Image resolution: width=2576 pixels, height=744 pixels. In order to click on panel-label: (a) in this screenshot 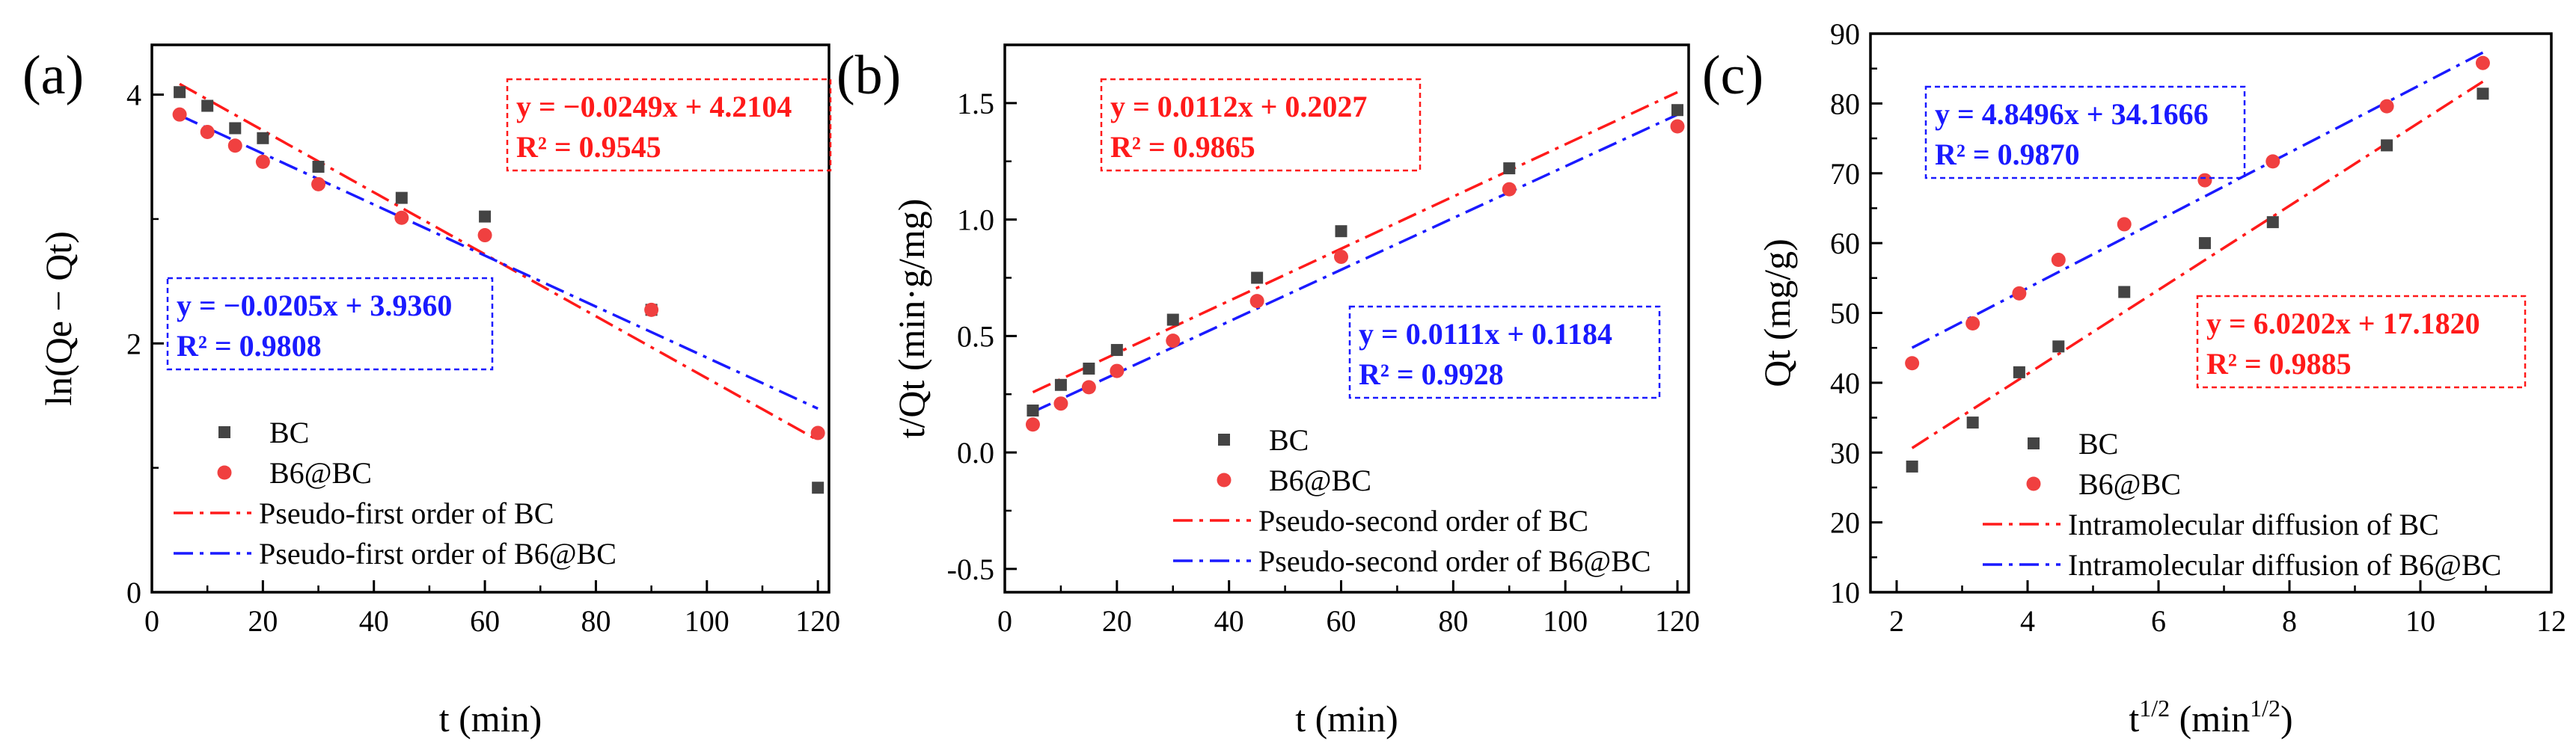, I will do `click(53, 75)`.